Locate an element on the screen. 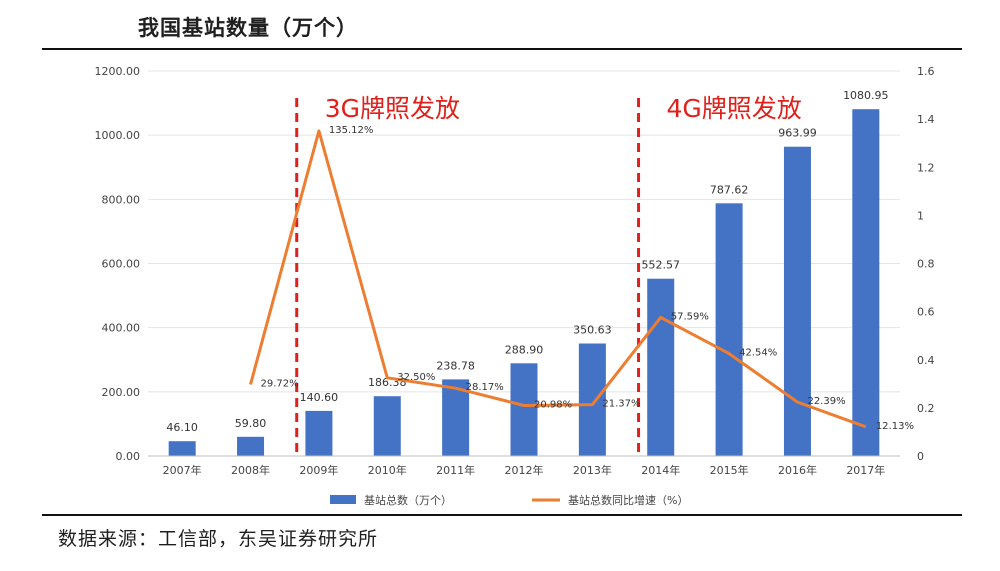 The height and width of the screenshot is (571, 1000). y2-tick-label: 0.4 is located at coordinates (926, 360).